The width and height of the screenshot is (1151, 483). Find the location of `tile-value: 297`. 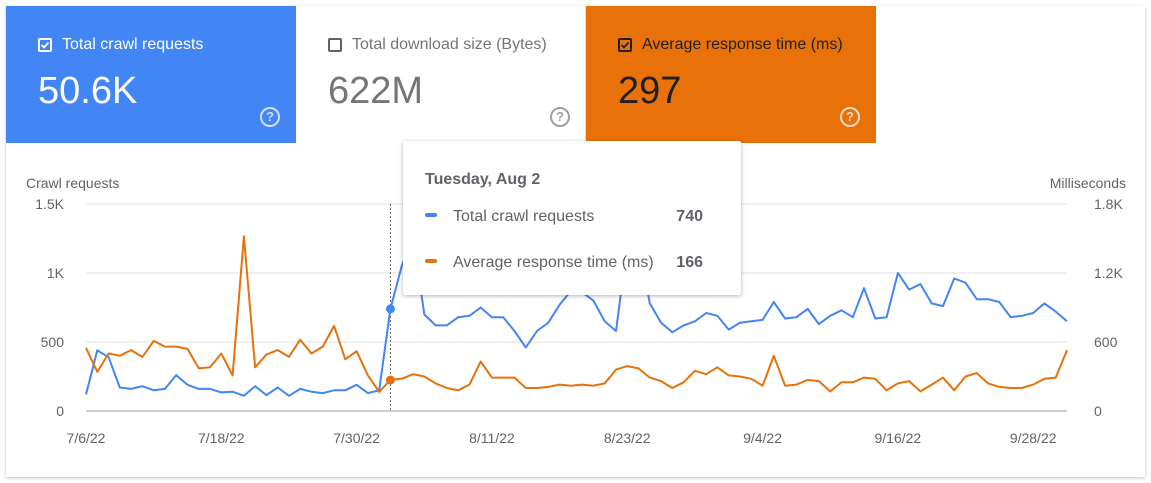

tile-value: 297 is located at coordinates (650, 91).